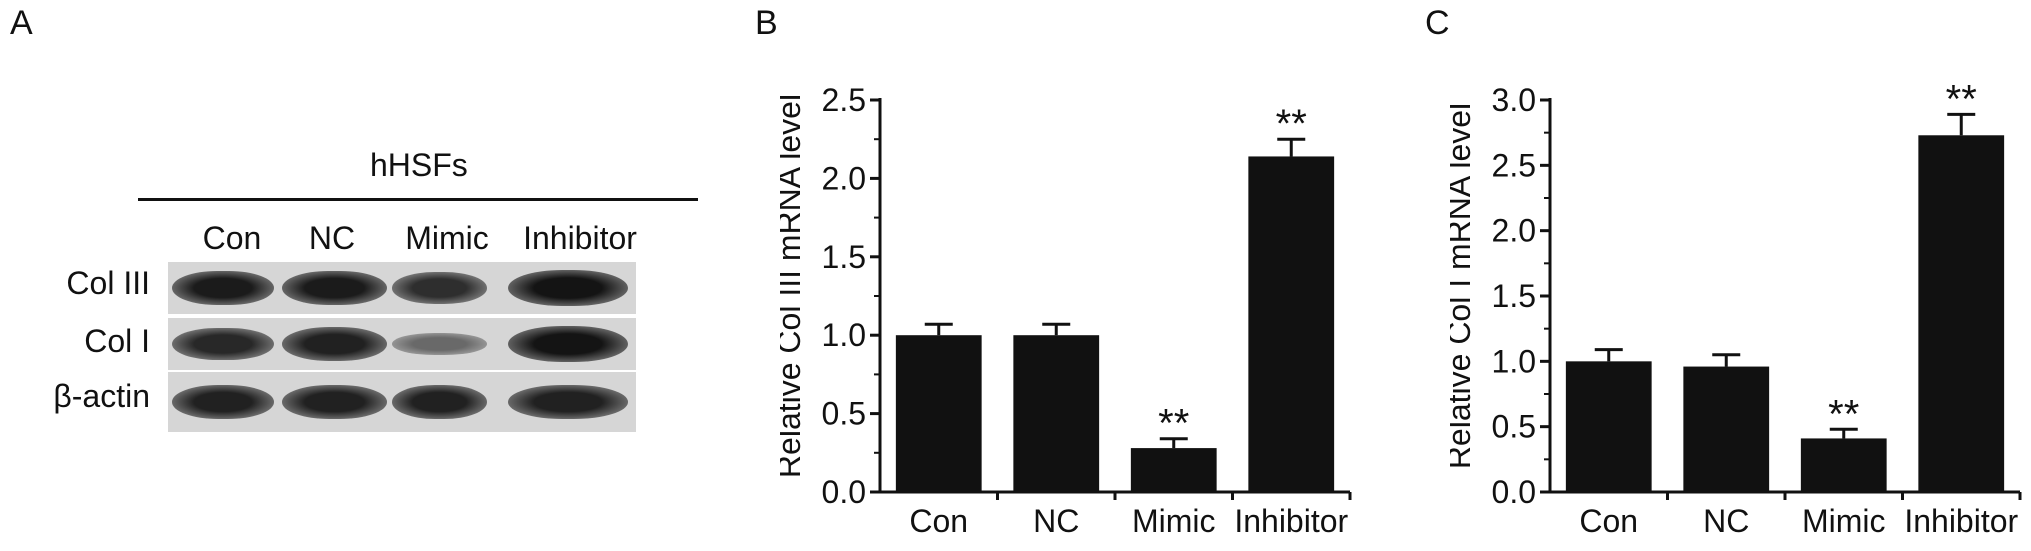 This screenshot has height=551, width=2031. Describe the element at coordinates (332, 238) in the screenshot. I see `lane-label-nc: NC` at that location.